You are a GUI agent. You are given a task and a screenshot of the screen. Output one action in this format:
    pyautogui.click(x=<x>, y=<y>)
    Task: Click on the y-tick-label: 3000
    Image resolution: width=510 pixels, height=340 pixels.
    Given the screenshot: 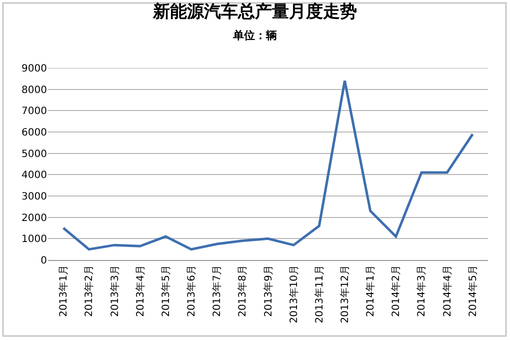 What is the action you would take?
    pyautogui.click(x=34, y=197)
    